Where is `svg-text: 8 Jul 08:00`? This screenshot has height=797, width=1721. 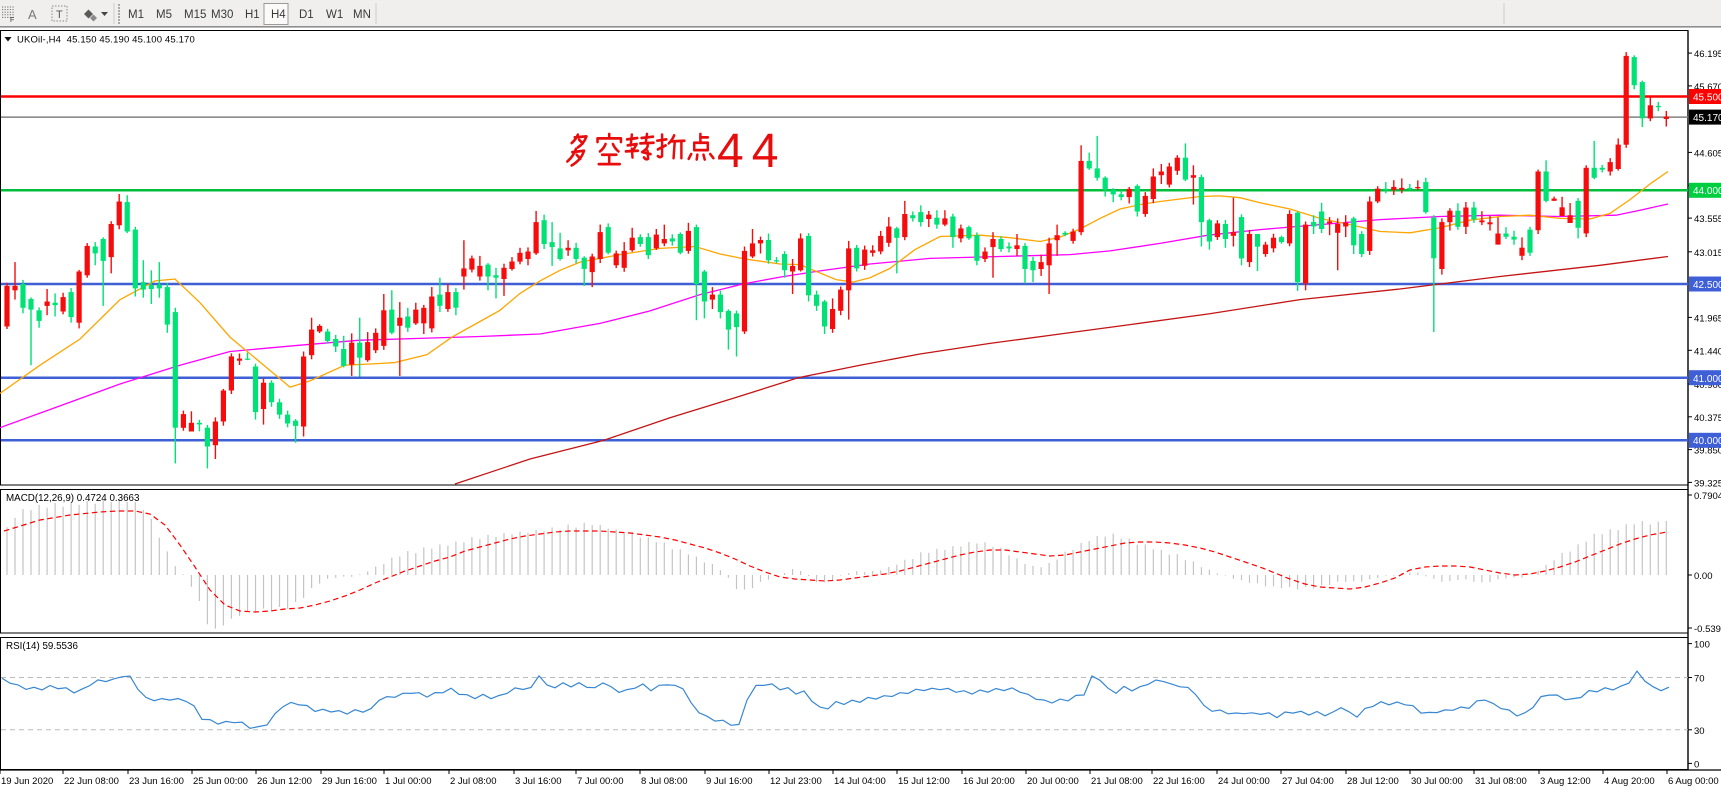 svg-text: 8 Jul 08:00 is located at coordinates (664, 781).